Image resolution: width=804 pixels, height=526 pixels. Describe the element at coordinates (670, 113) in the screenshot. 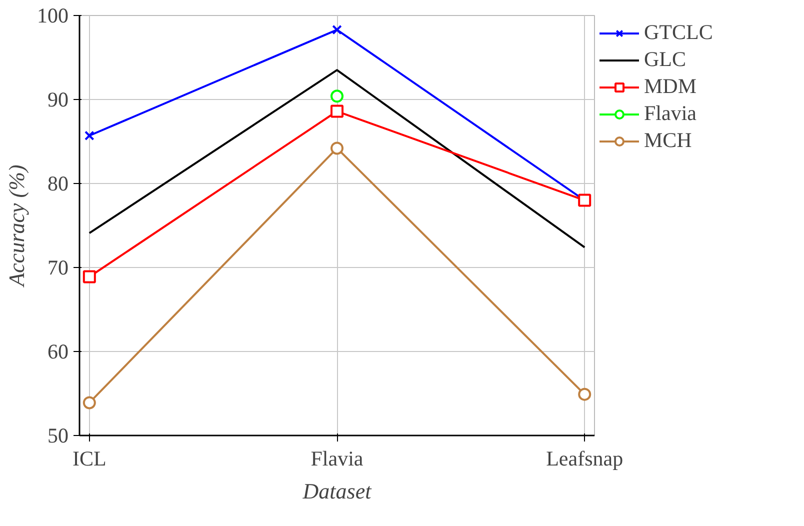

I see `legend-label: Flavia` at that location.